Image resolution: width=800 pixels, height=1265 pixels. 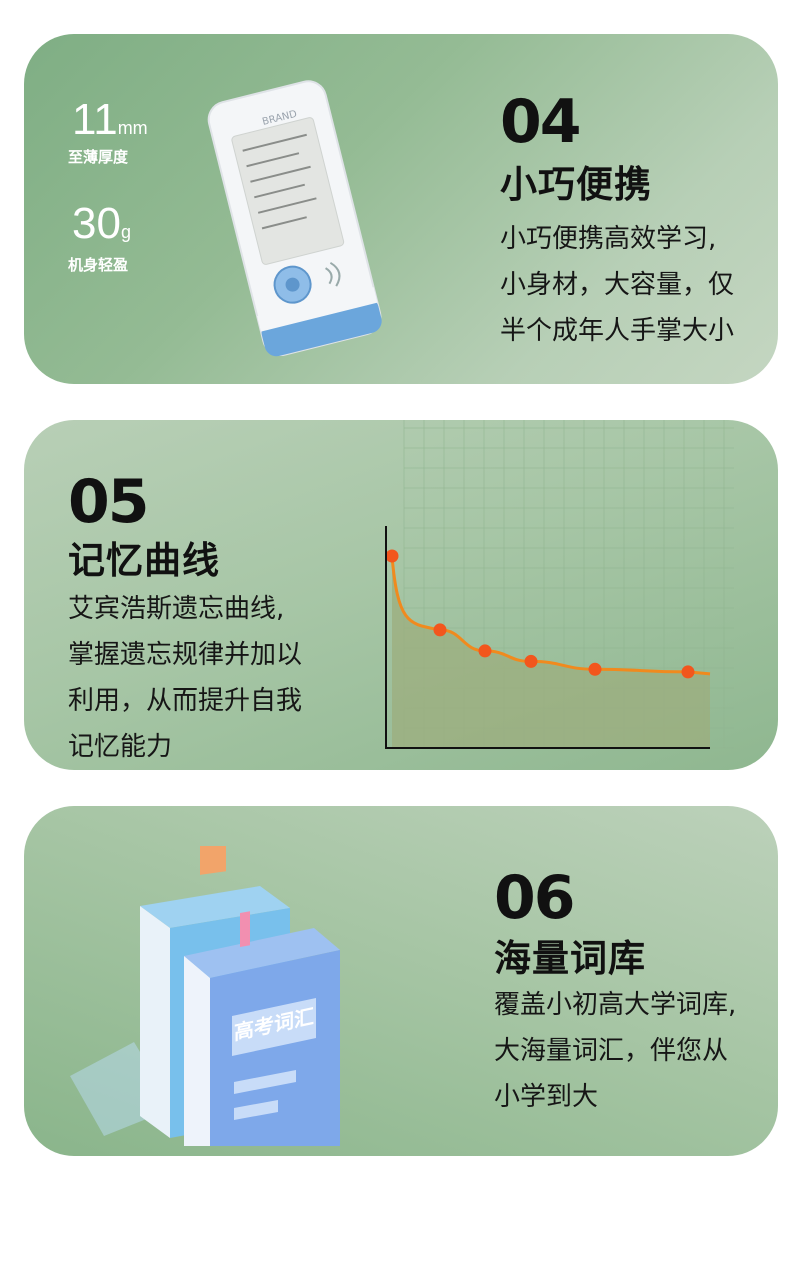 What do you see at coordinates (96, 223) in the screenshot?
I see `weight-value: 30` at bounding box center [96, 223].